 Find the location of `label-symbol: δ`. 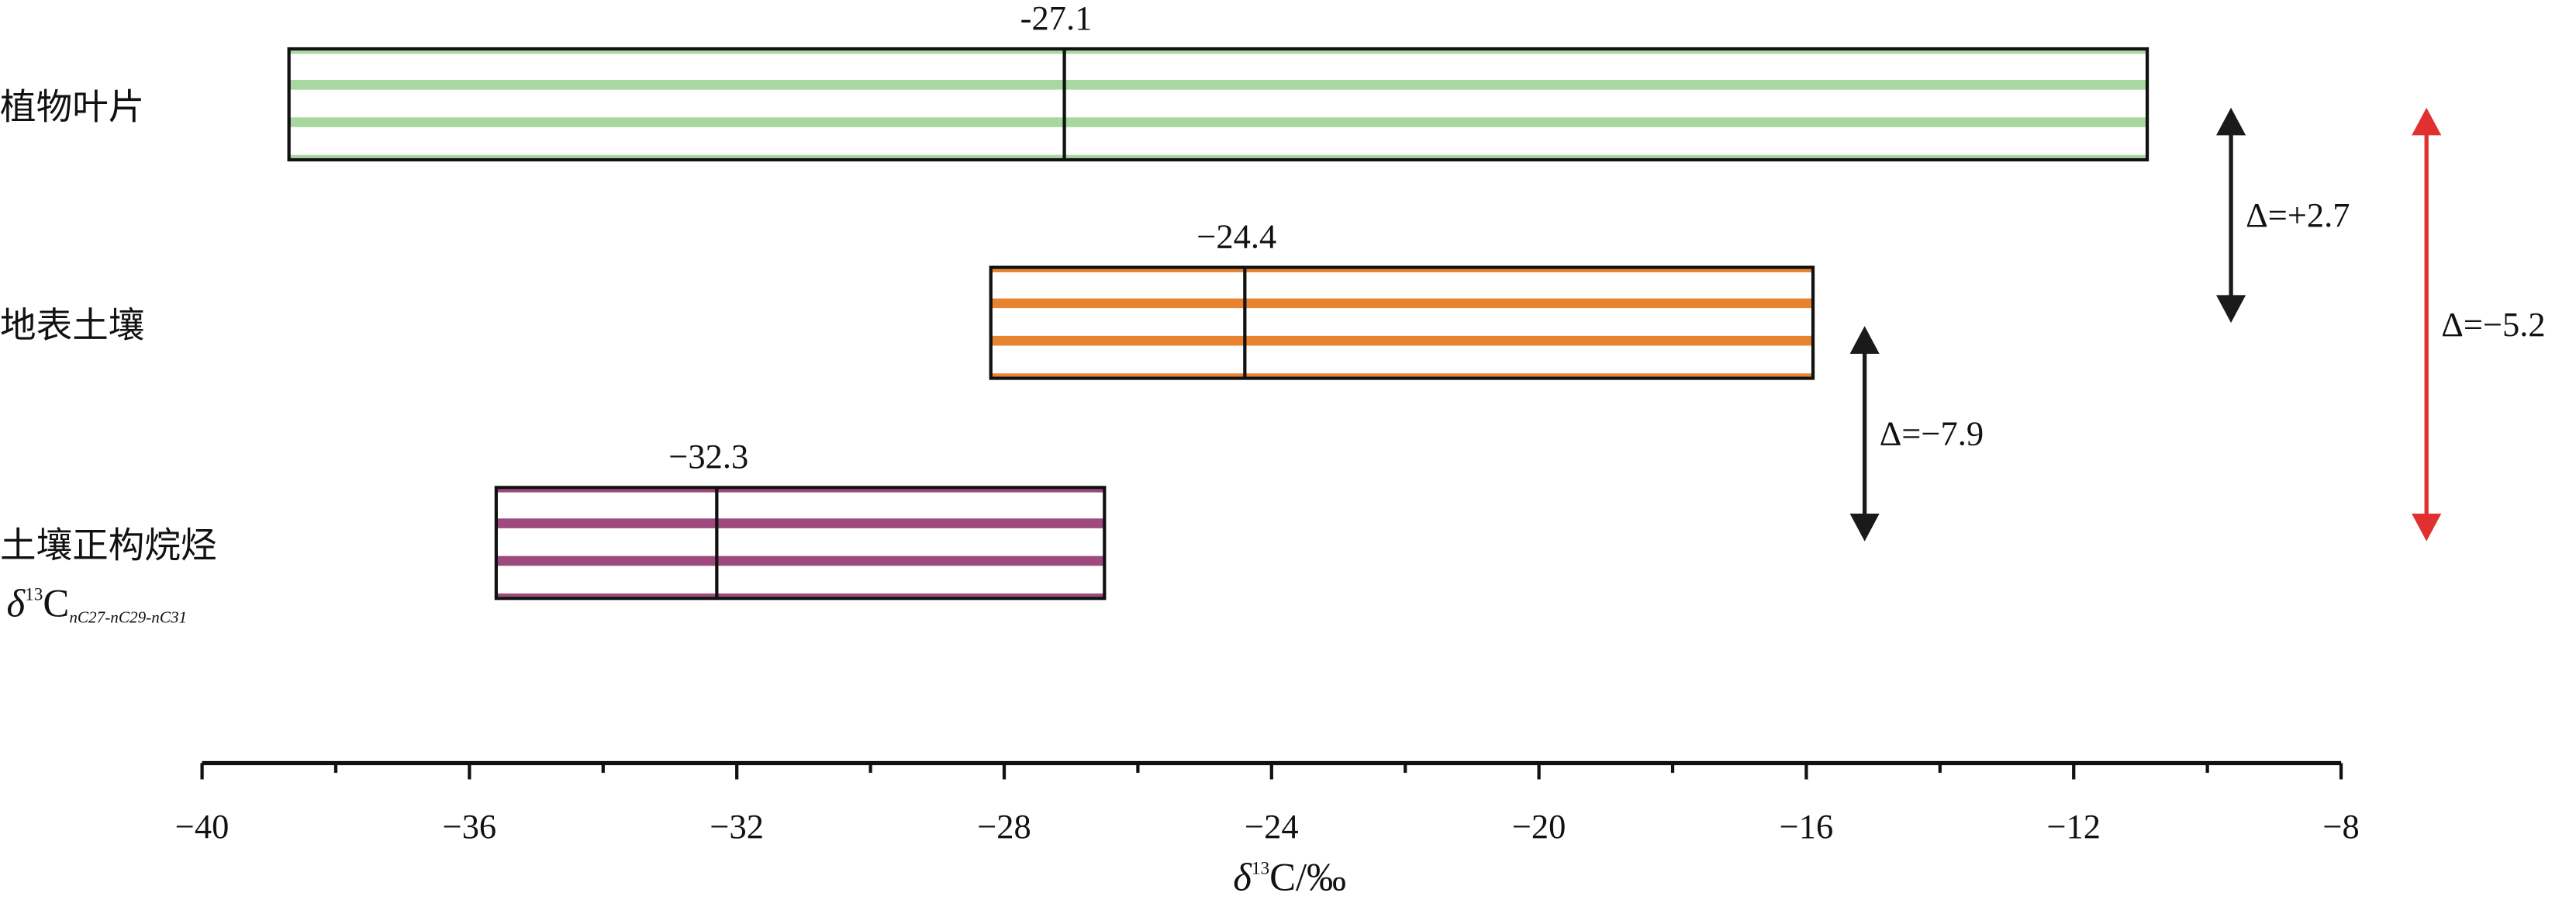

label-symbol: δ is located at coordinates (1243, 877).